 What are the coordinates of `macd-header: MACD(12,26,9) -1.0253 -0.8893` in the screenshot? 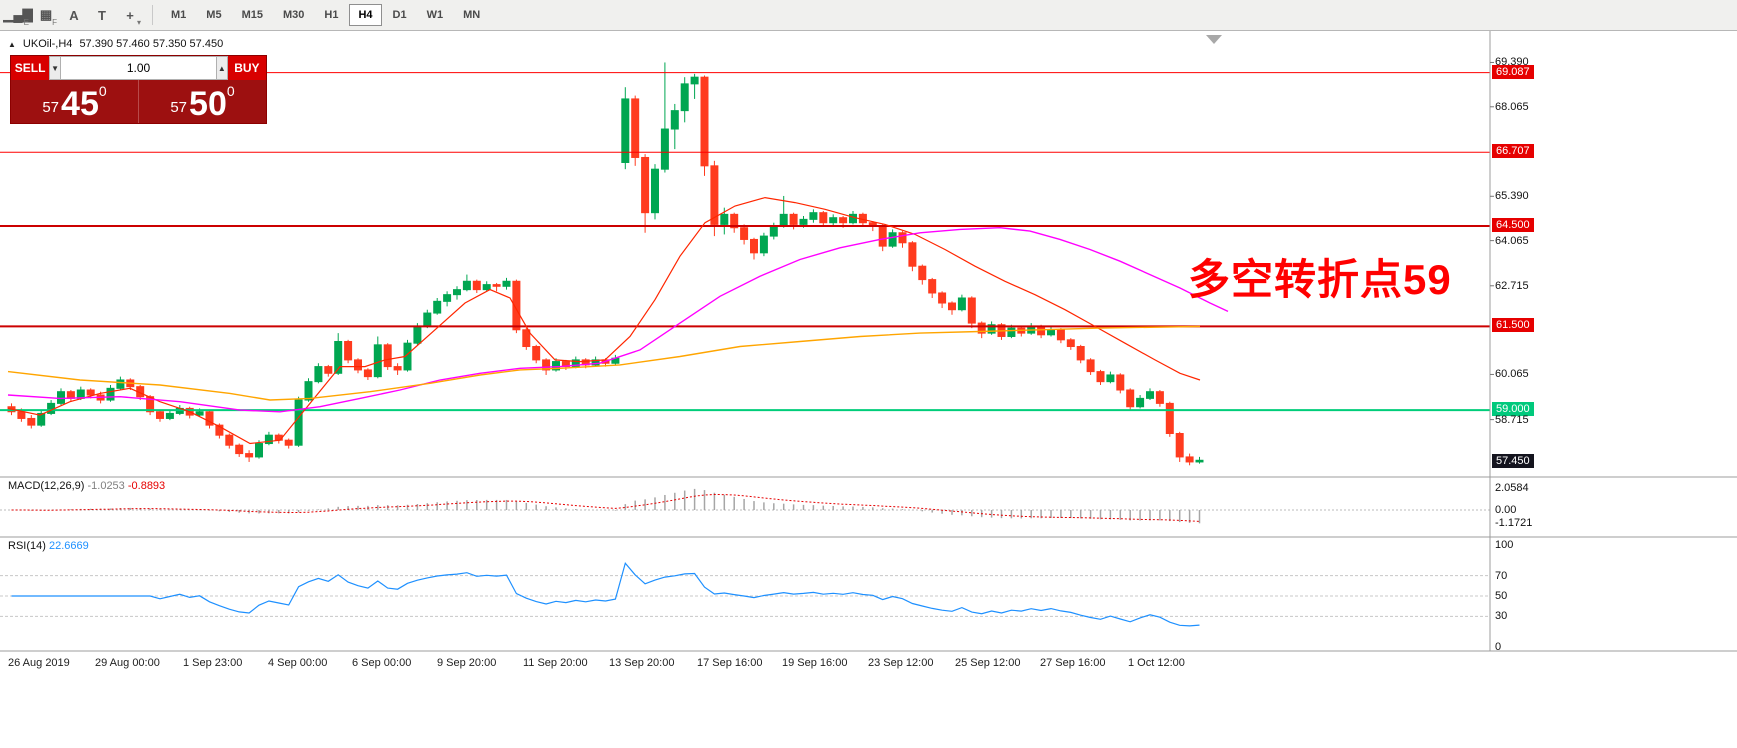 It's located at (86, 486).